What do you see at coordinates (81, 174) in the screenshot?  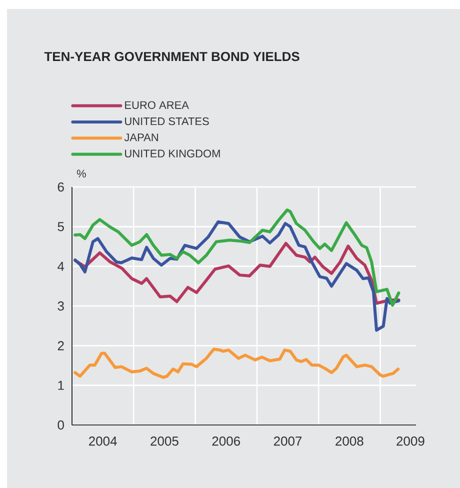 I see `y-axis-title: %` at bounding box center [81, 174].